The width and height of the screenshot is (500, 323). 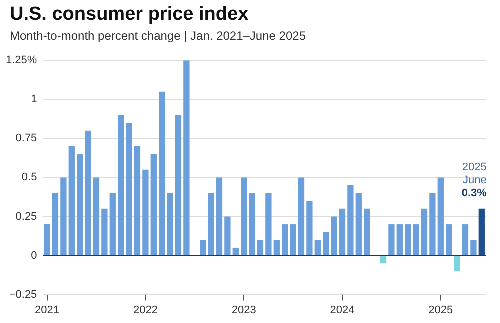 I want to click on chart-subtitle: Month-to-month percent change | Jan. 2021–June 2025, so click(x=158, y=36).